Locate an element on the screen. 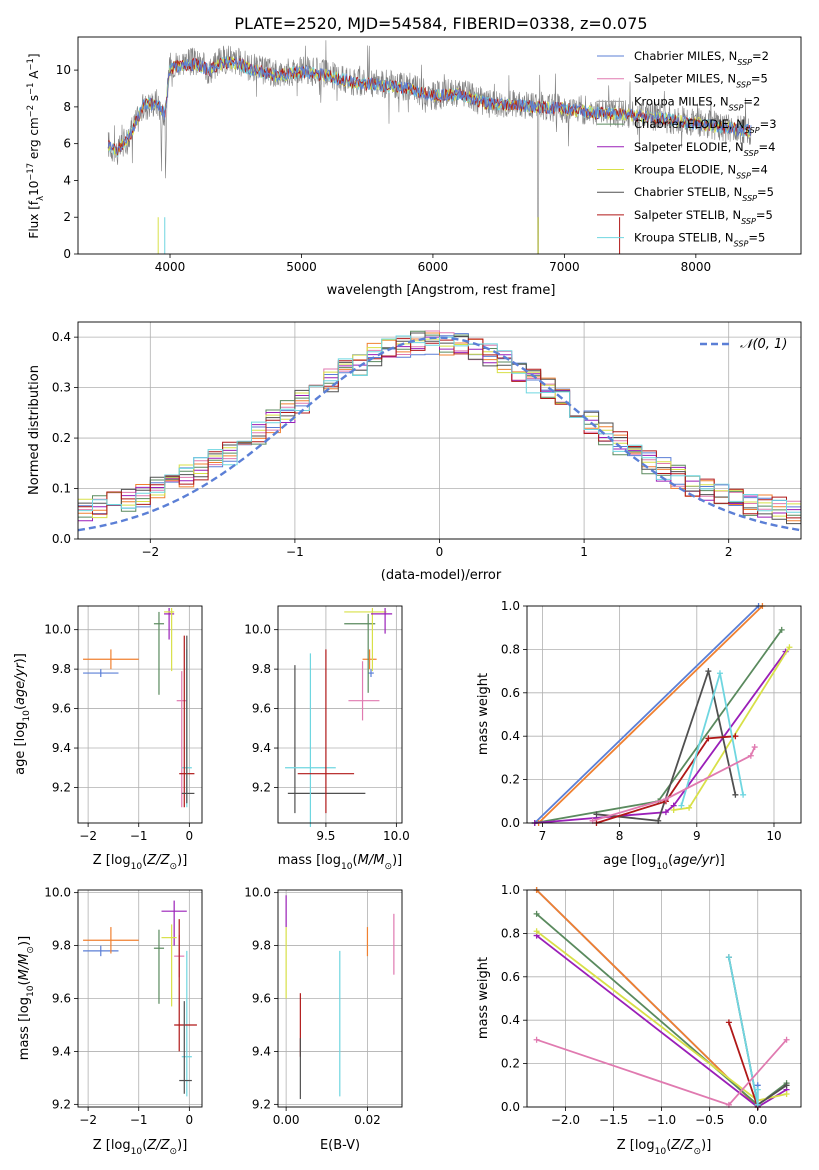 The image size is (819, 1170). y-tick-label: 6 is located at coordinates (67, 144).